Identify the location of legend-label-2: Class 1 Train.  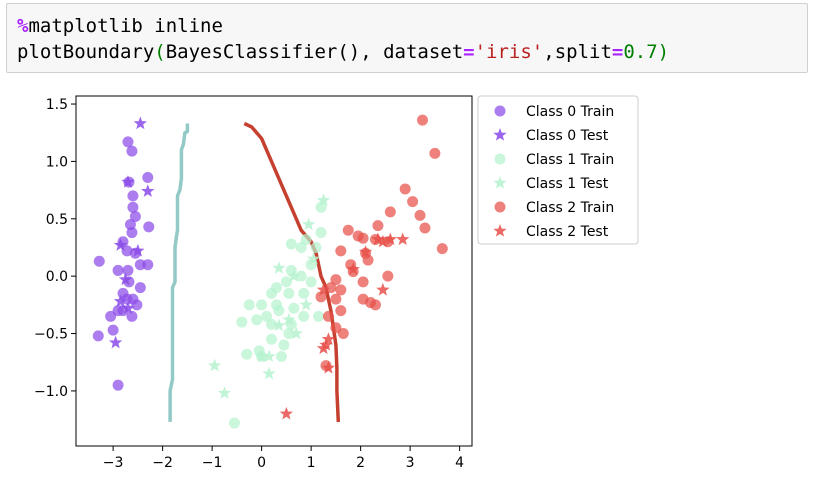
(570, 160).